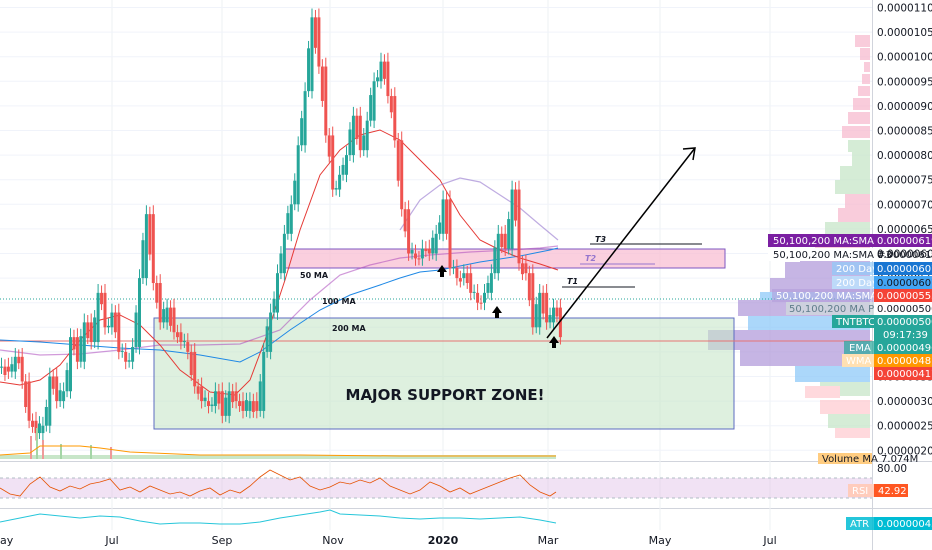 This screenshot has height=550, width=932. Describe the element at coordinates (904, 374) in the screenshot. I see `tag-value: 0.00000417` at that location.